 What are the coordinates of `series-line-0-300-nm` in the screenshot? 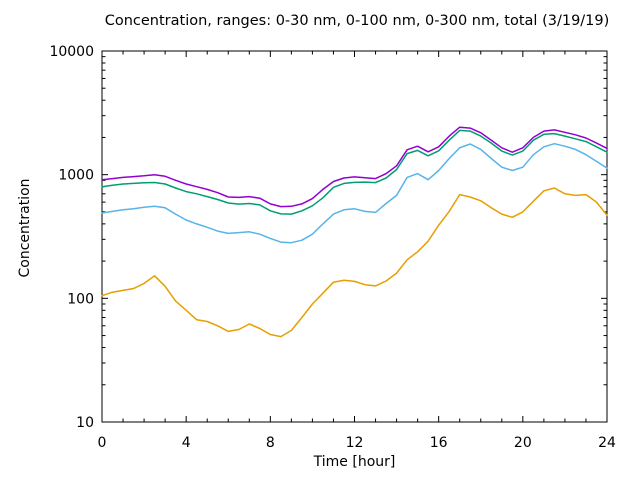 It's located at (354, 172).